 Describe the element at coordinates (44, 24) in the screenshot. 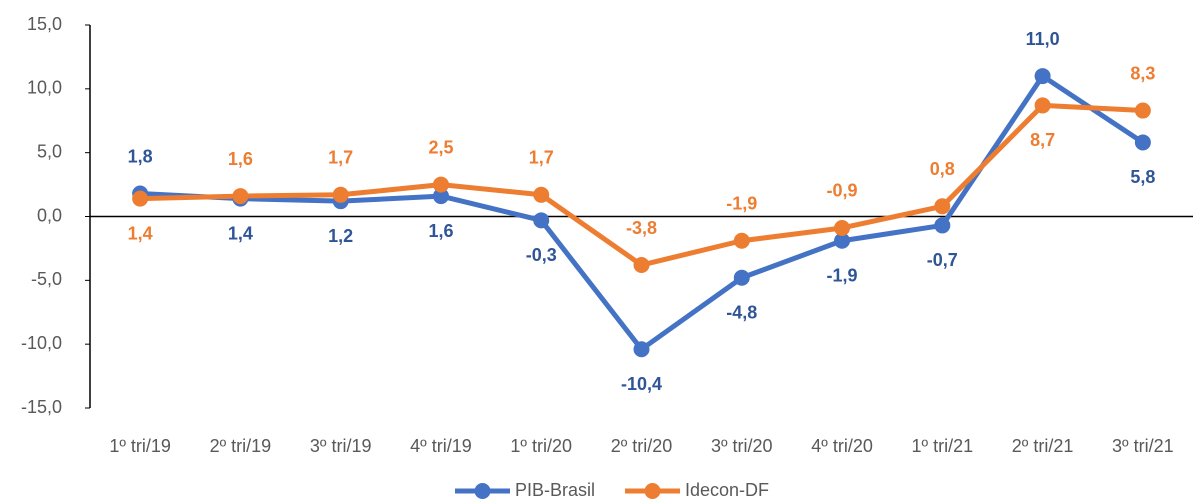

I see `y-tick-label: 15,0` at that location.